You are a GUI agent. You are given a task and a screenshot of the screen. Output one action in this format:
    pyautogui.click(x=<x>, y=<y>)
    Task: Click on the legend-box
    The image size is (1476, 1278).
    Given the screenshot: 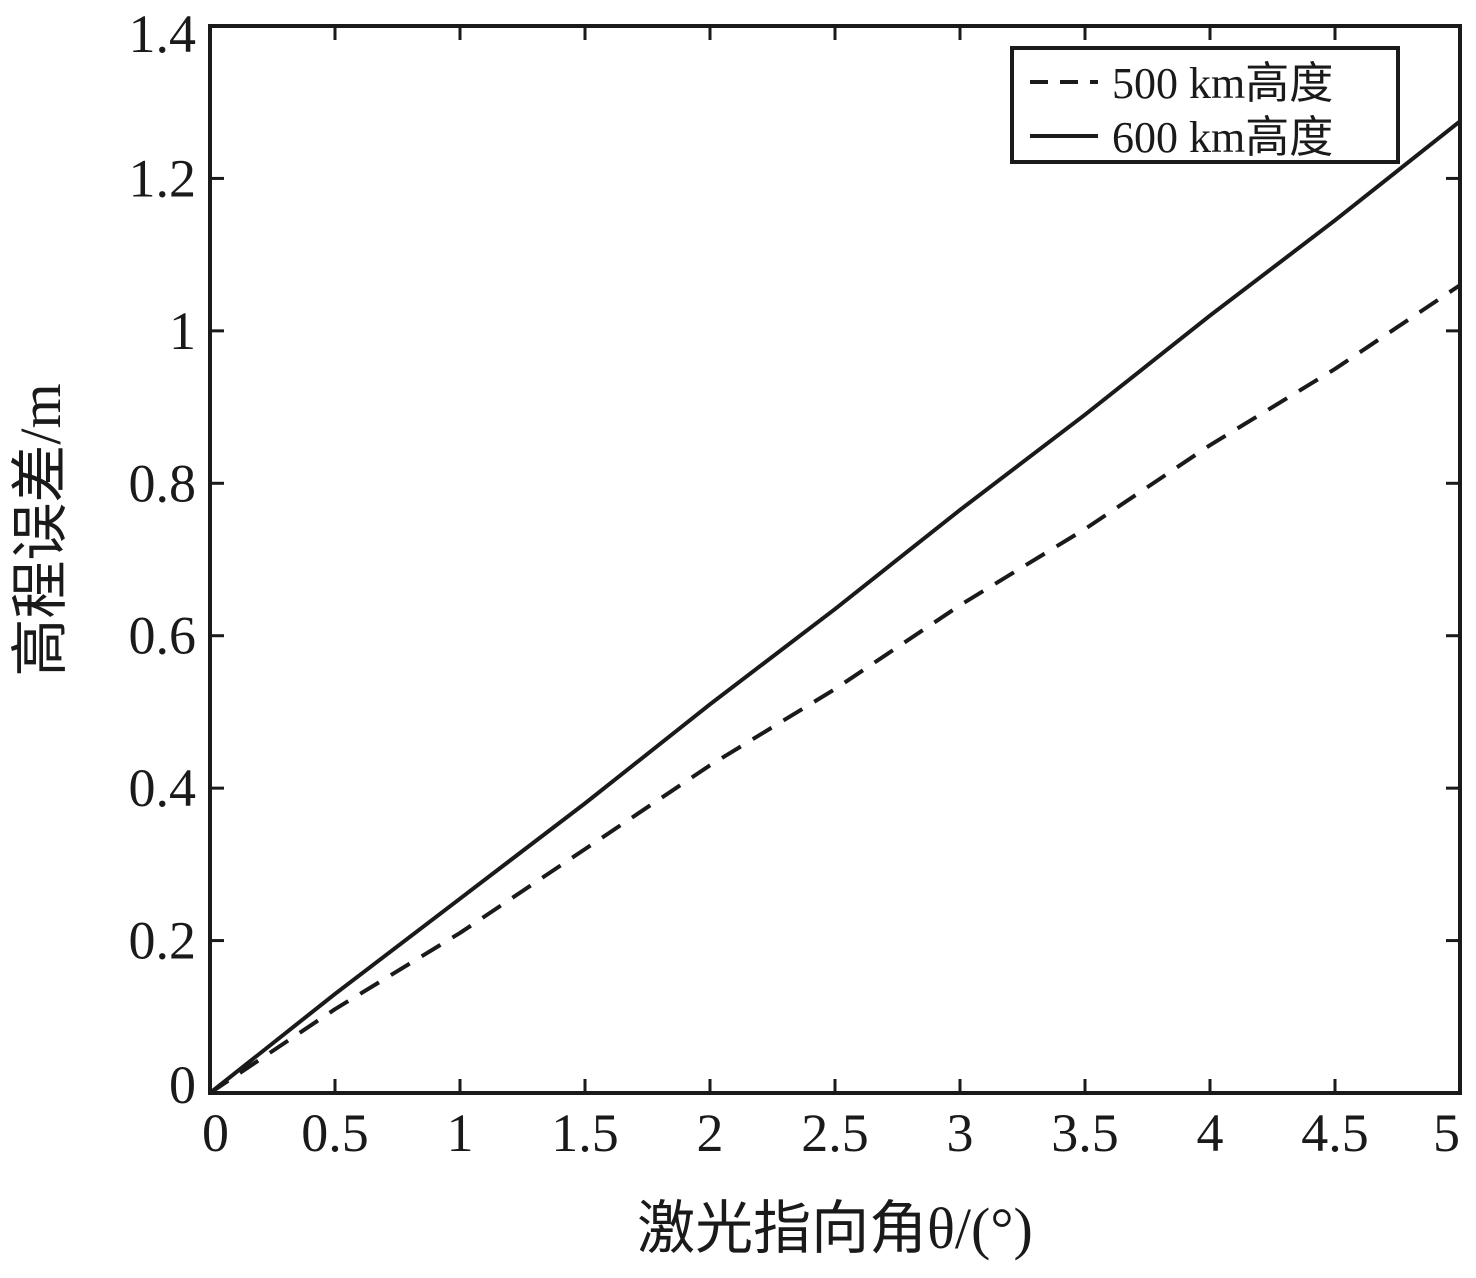 What is the action you would take?
    pyautogui.click(x=1205, y=105)
    